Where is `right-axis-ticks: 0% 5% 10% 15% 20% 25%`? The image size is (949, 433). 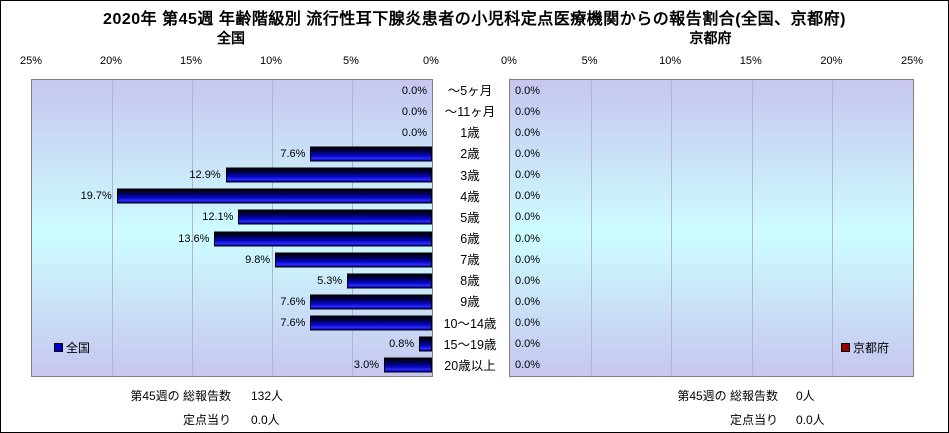 right-axis-ticks: 0% 5% 10% 15% 20% 25% is located at coordinates (712, 62).